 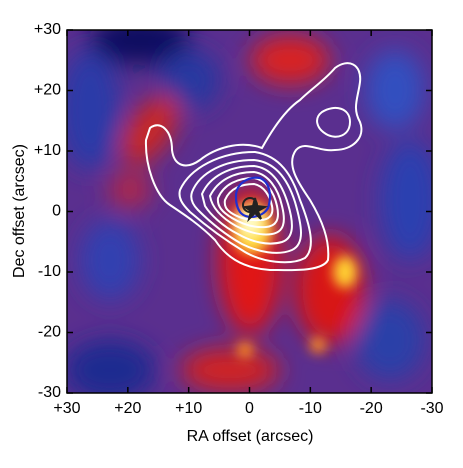 I want to click on y-tick-label: -30, so click(x=49, y=392).